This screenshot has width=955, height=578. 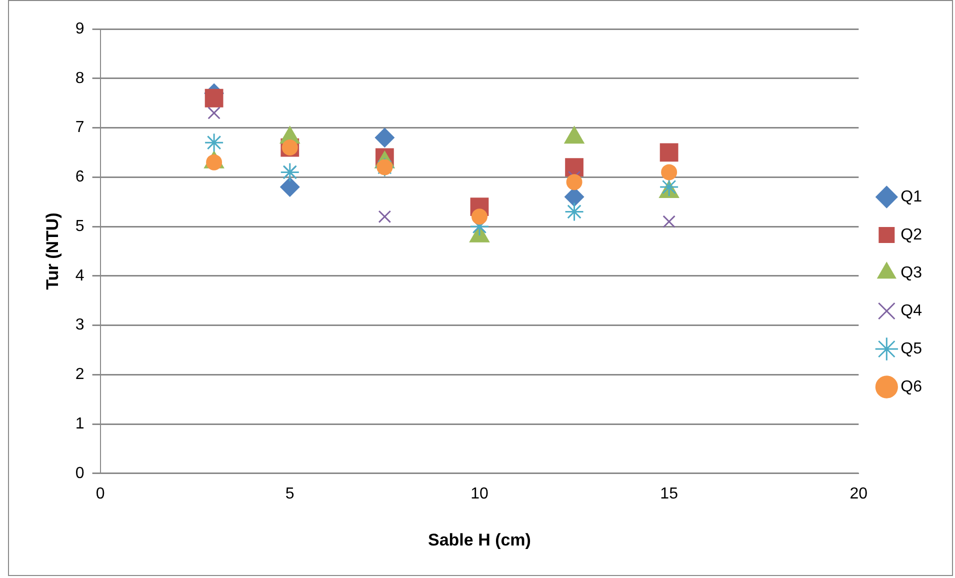 What do you see at coordinates (911, 349) in the screenshot?
I see `legend-label: Q5` at bounding box center [911, 349].